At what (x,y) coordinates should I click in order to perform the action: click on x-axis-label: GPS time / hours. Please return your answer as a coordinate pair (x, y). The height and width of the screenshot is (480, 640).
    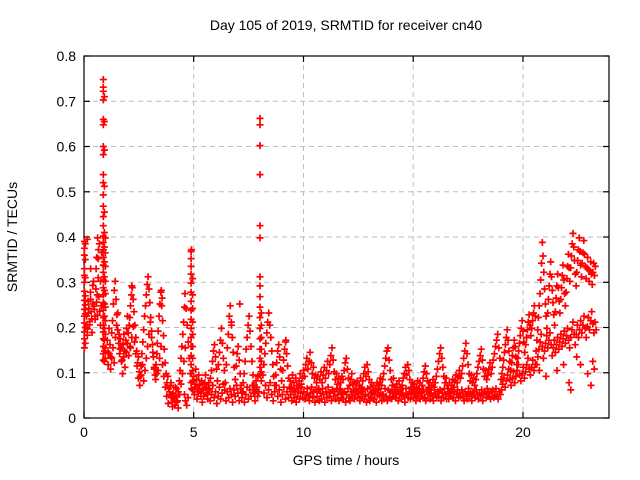
    Looking at the image, I should click on (346, 460).